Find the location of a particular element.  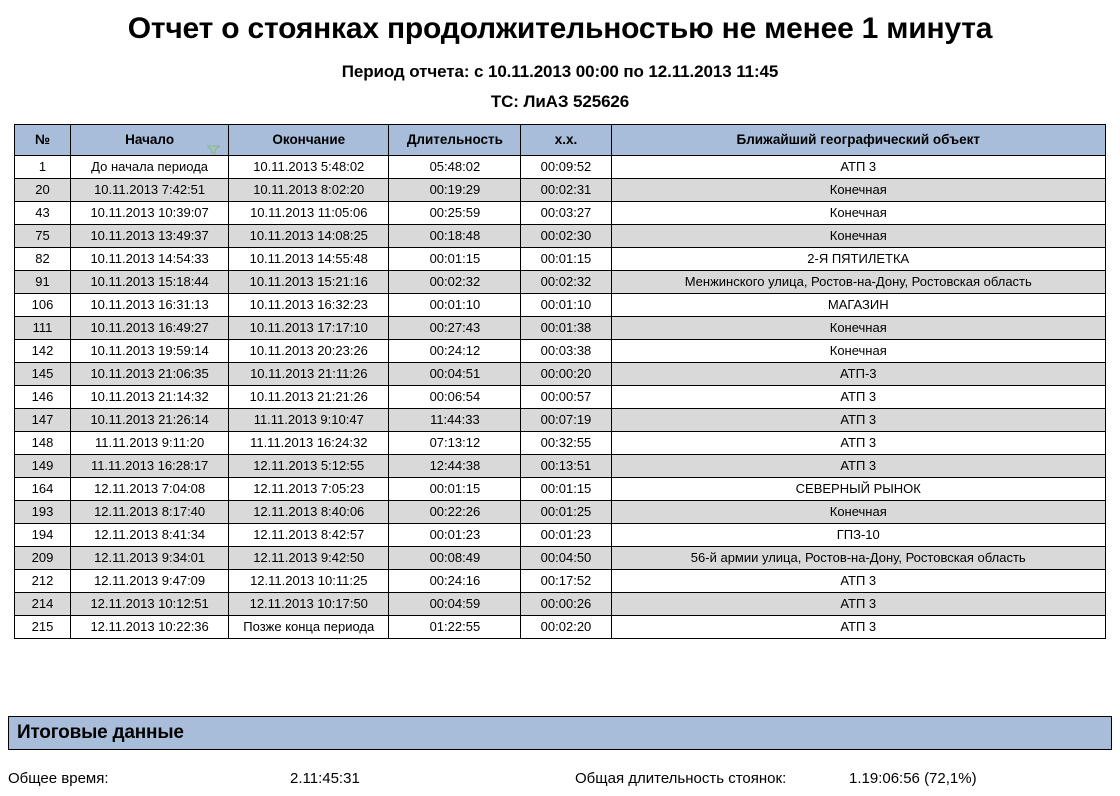

cell-start: 12.11.2013 10:12:51 is located at coordinates (150, 604).